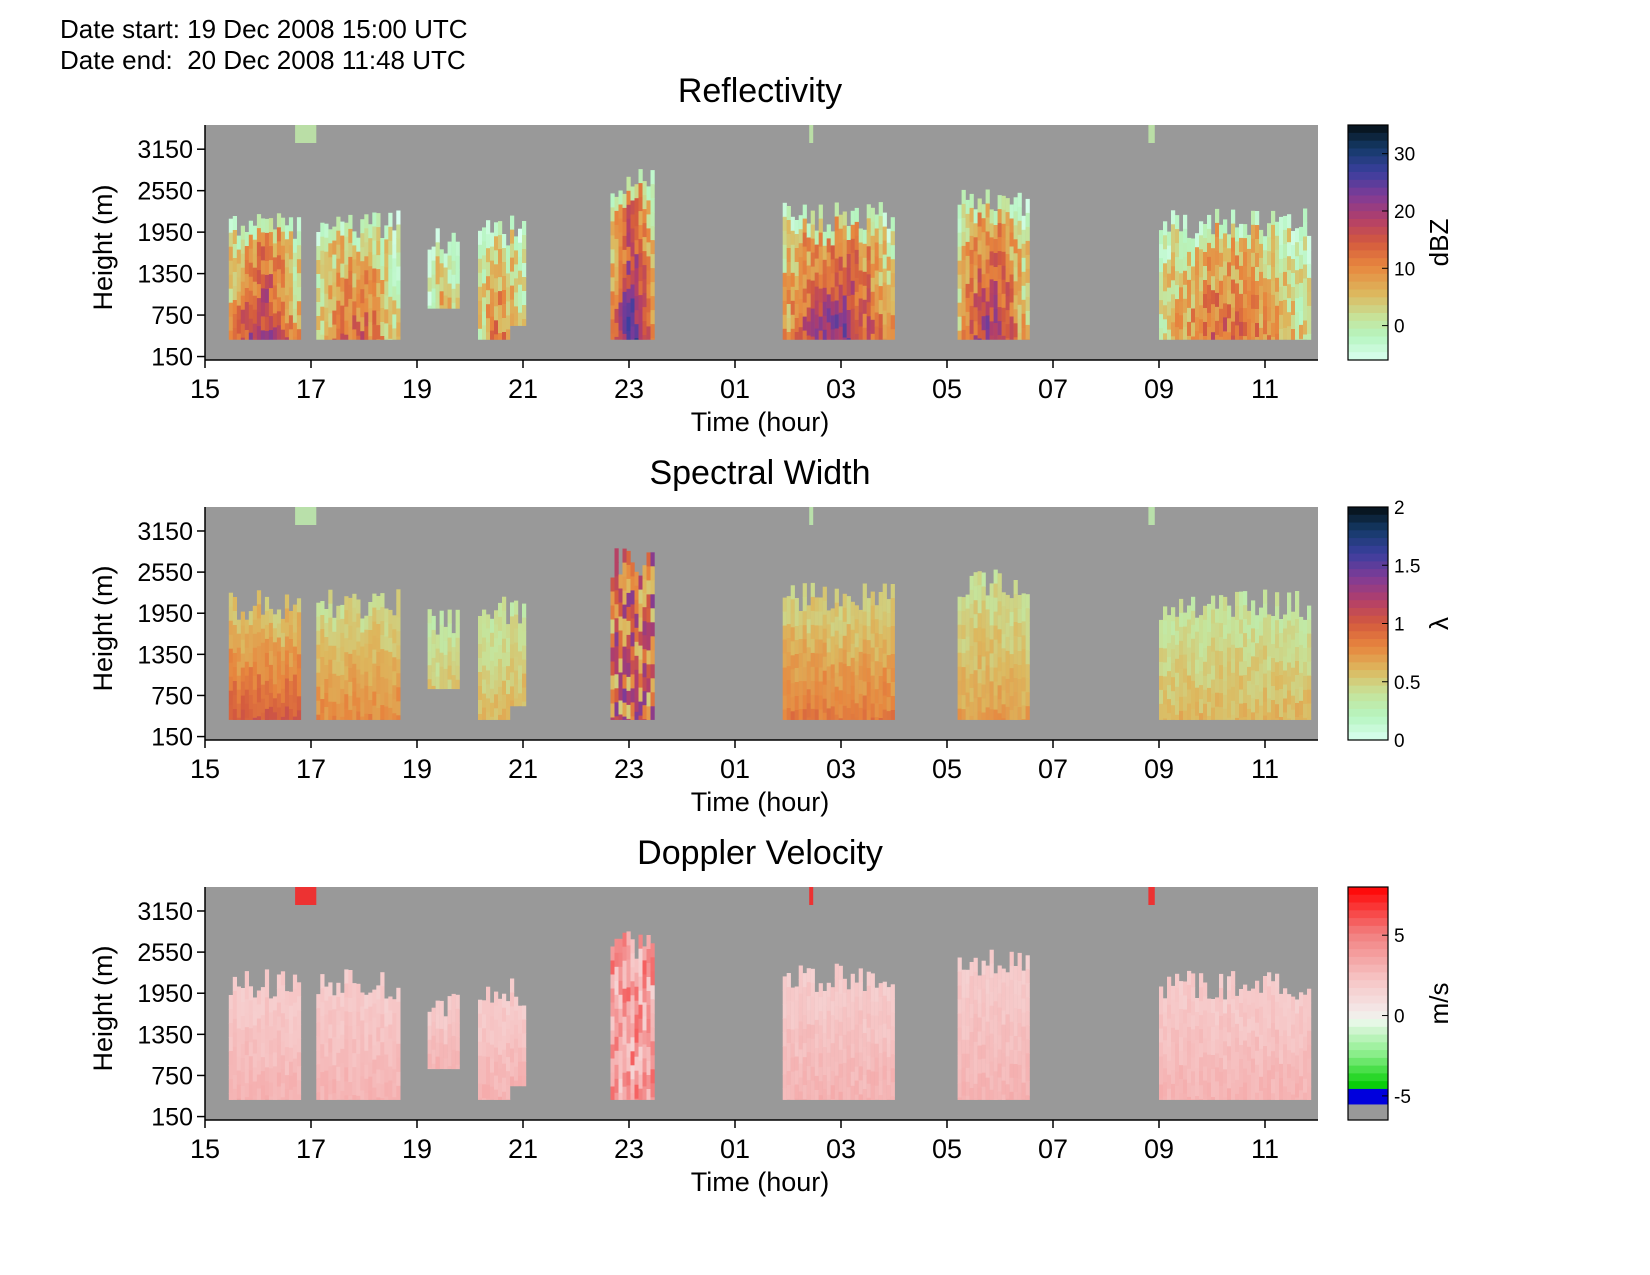 The width and height of the screenshot is (1650, 1275). What do you see at coordinates (629, 389) in the screenshot?
I see `reflectivity-x-tick-label: 23` at bounding box center [629, 389].